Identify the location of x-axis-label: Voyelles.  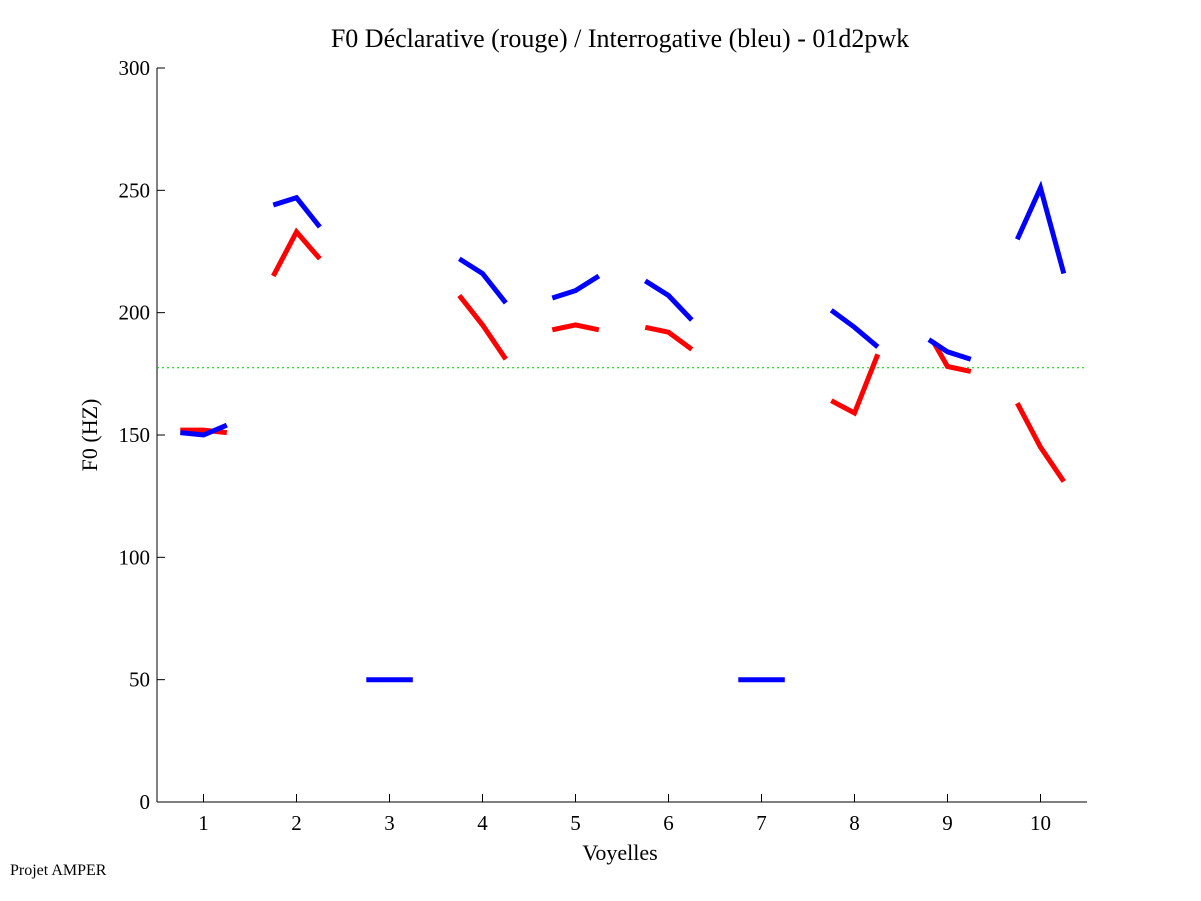
(619, 852).